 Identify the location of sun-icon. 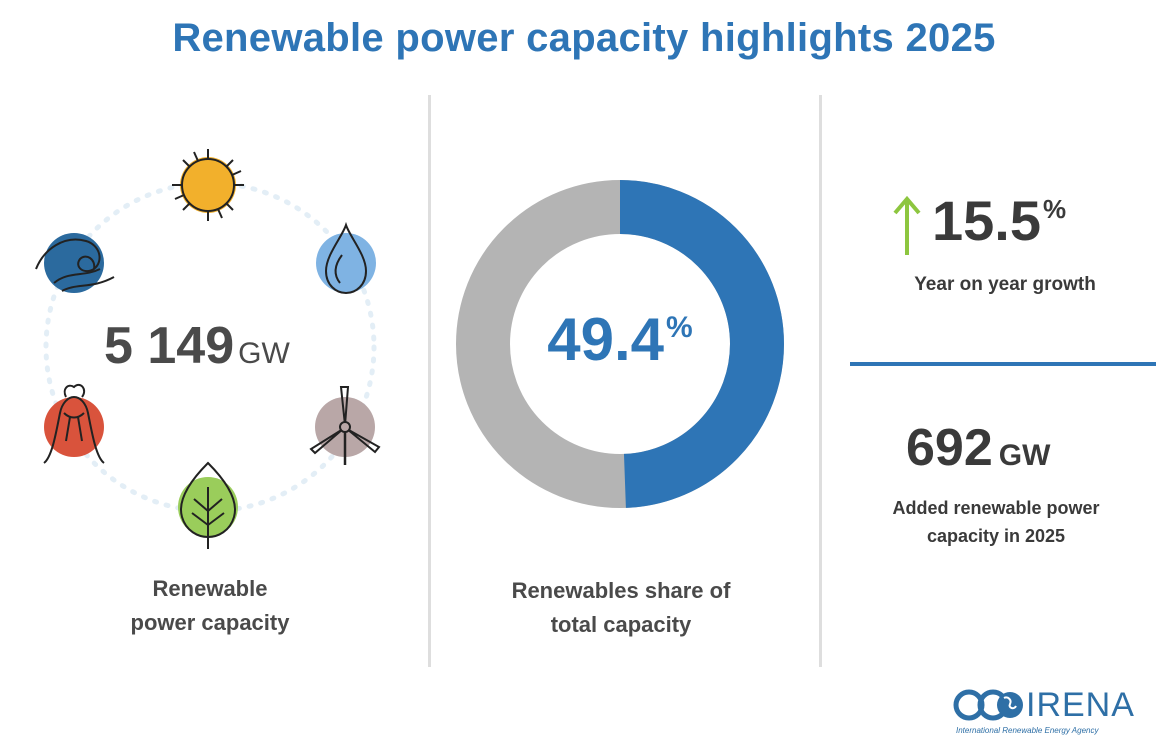
(208, 185).